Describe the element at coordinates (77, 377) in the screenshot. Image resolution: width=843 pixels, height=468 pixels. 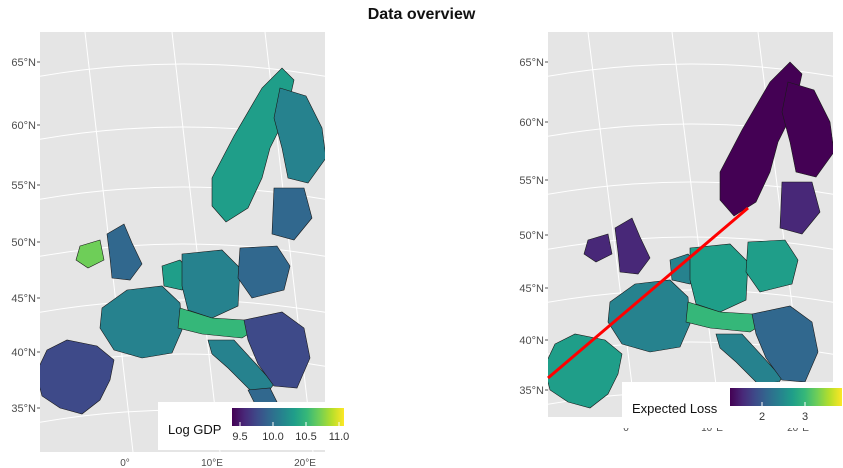
I see `region-iberia` at that location.